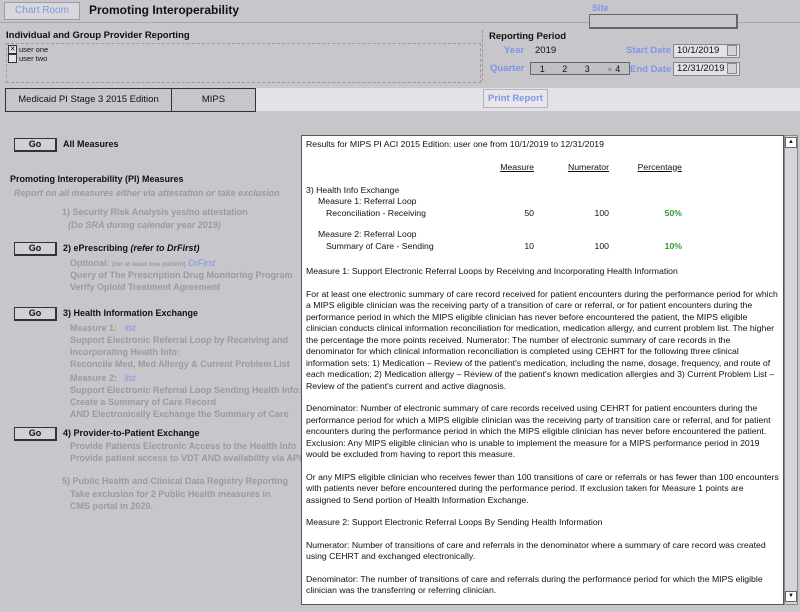  I want to click on user-checkbox-user-one: ✕ user one, so click(28, 49).